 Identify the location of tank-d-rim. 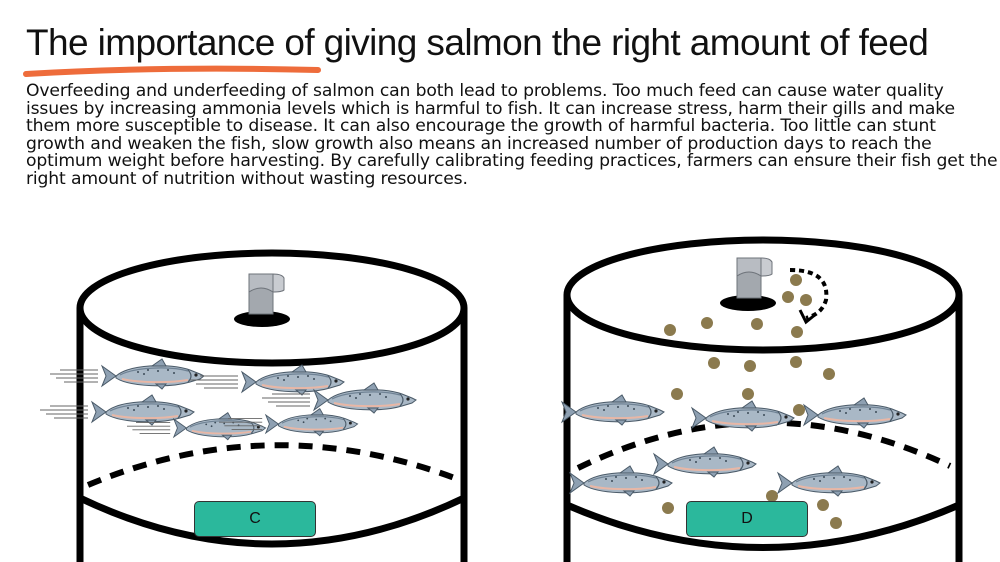
(763, 295).